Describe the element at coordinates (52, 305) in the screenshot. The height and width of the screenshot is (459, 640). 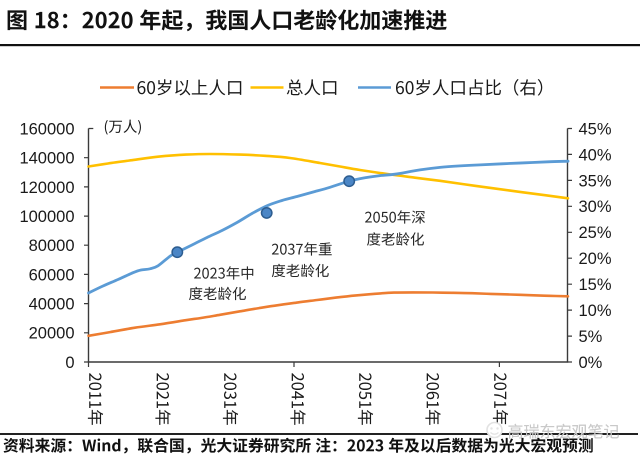
I see `svg-text: 40000` at that location.